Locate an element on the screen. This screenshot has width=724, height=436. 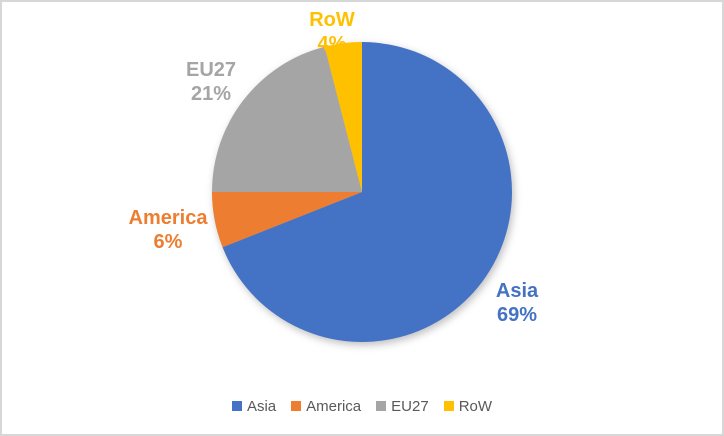
data-label-america-name: America is located at coordinates (168, 218).